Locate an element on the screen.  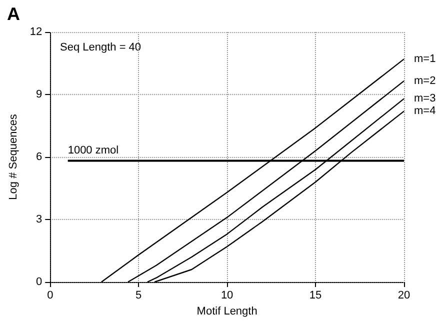
x-tick-label: 5 is located at coordinates (139, 296).